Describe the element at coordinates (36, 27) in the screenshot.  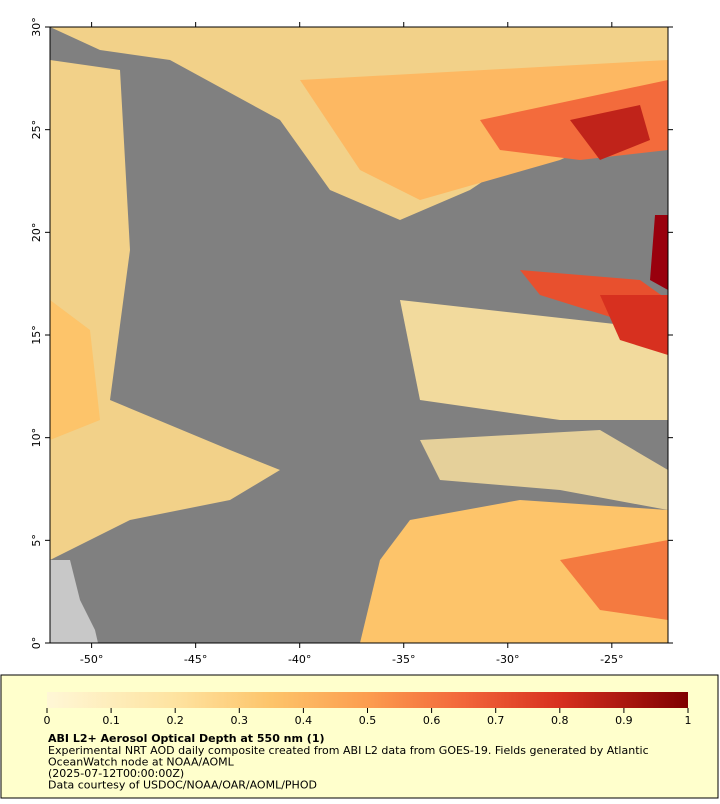
I see `y-tick-label: 30°` at that location.